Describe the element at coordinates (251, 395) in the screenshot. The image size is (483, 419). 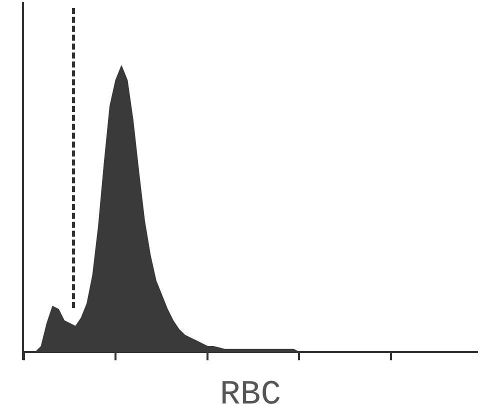
I see `x-axis-title: RBC` at that location.